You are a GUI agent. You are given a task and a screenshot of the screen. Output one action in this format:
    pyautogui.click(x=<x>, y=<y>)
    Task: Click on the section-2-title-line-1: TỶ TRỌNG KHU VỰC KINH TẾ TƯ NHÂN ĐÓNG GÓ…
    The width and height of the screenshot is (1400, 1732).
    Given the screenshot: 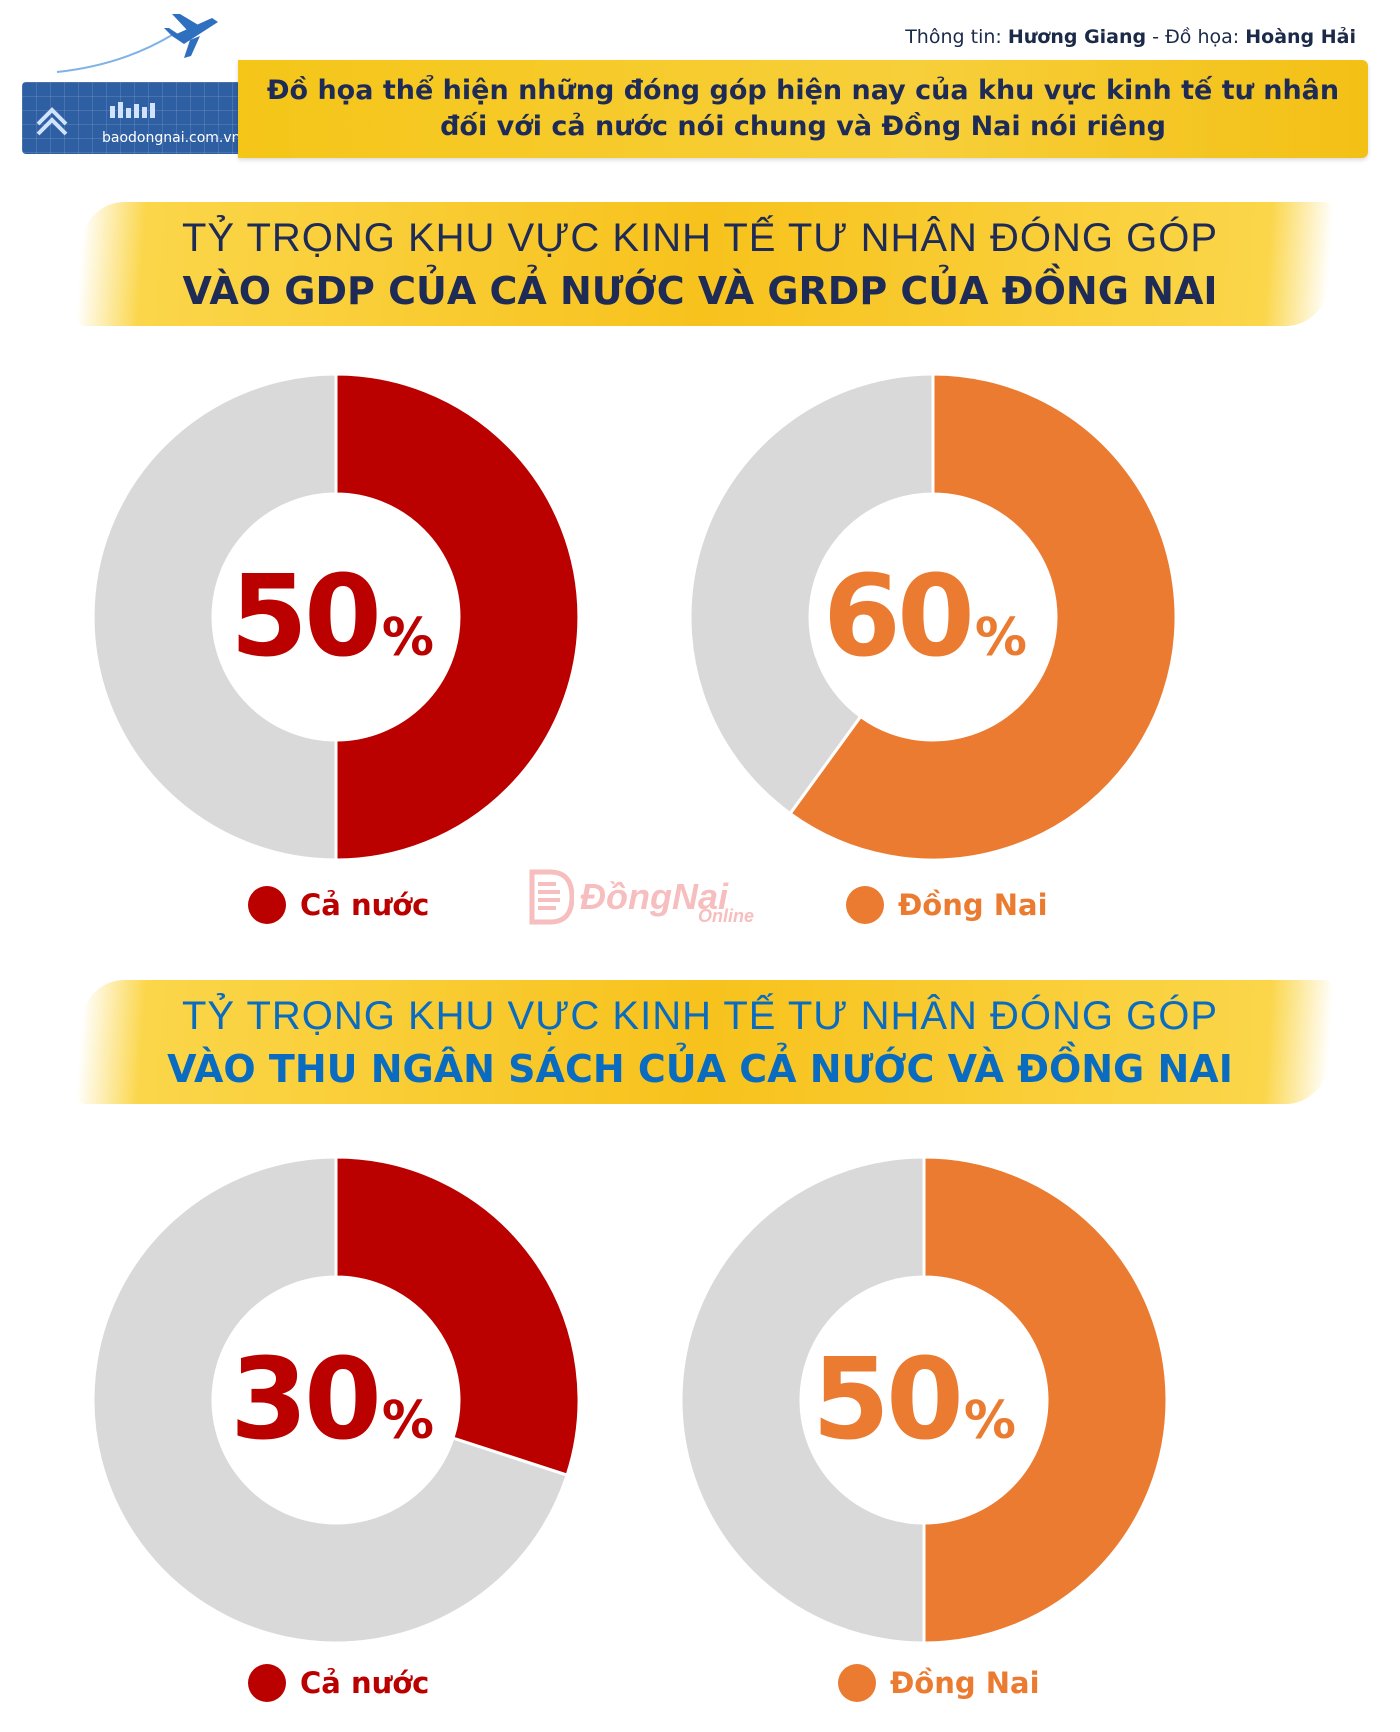 What is the action you would take?
    pyautogui.click(x=700, y=1016)
    